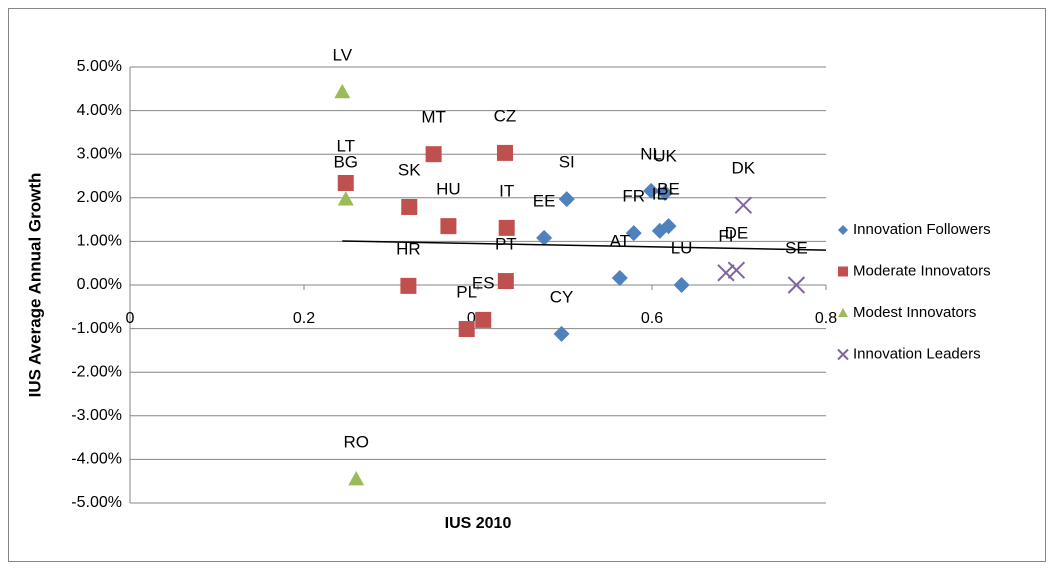 This screenshot has height=568, width=1053. Describe the element at coordinates (433, 117) in the screenshot. I see `data-label: MT` at that location.